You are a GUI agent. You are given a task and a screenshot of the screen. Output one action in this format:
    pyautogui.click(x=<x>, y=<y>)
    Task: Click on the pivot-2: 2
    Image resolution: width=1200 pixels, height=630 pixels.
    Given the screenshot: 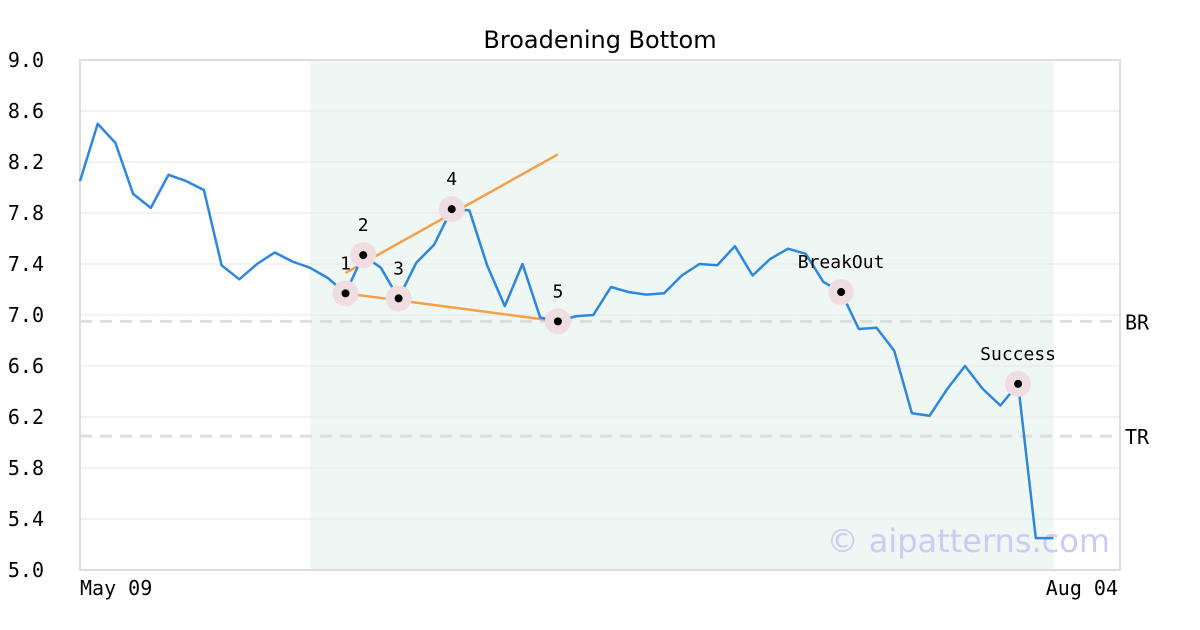 What is the action you would take?
    pyautogui.click(x=363, y=242)
    